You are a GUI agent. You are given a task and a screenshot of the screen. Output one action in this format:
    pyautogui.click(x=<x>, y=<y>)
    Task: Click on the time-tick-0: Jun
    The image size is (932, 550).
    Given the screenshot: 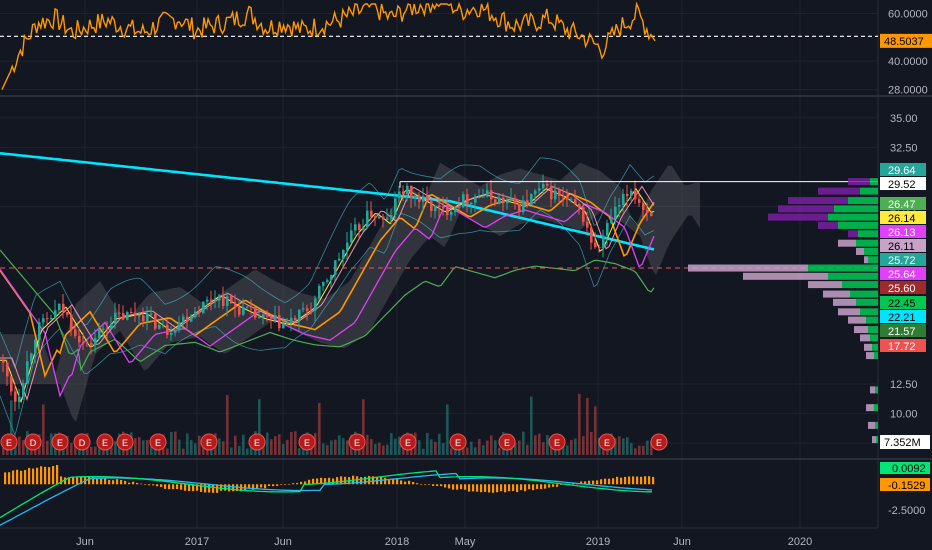 What is the action you would take?
    pyautogui.click(x=85, y=542)
    